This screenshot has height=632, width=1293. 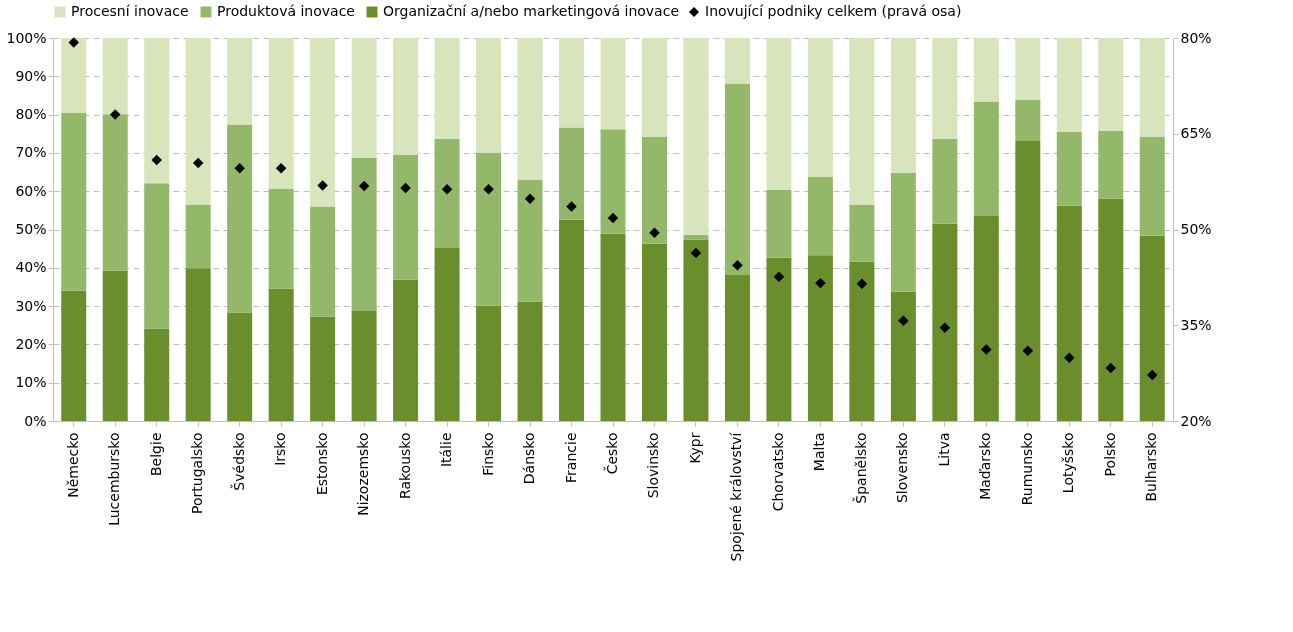 I want to click on x-tick-label: Rakousko, so click(x=404, y=466).